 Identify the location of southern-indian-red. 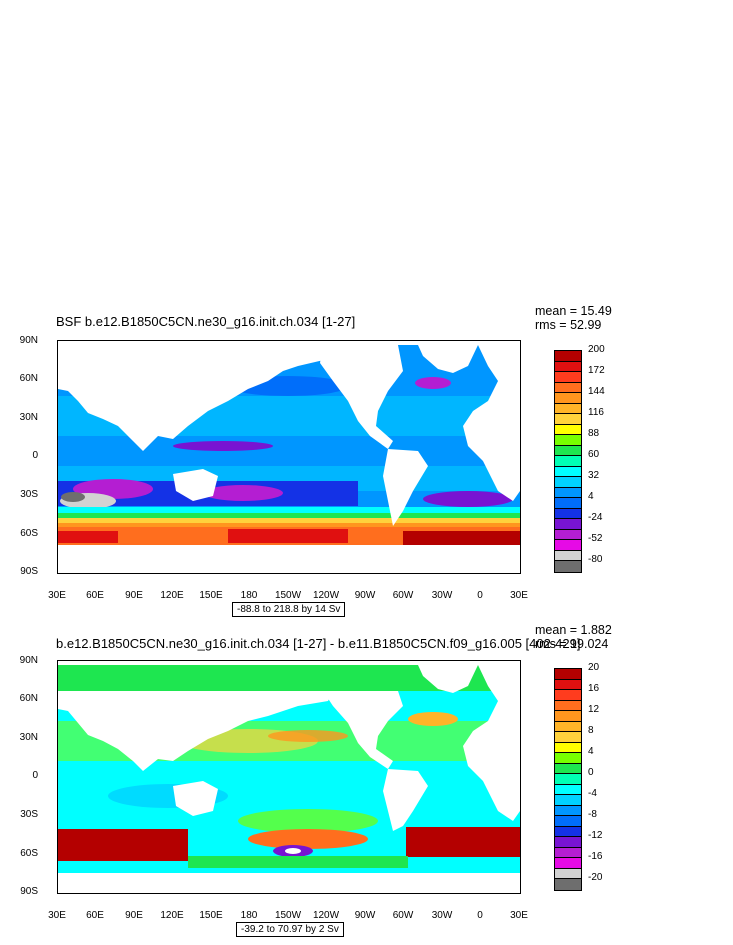
(123, 845).